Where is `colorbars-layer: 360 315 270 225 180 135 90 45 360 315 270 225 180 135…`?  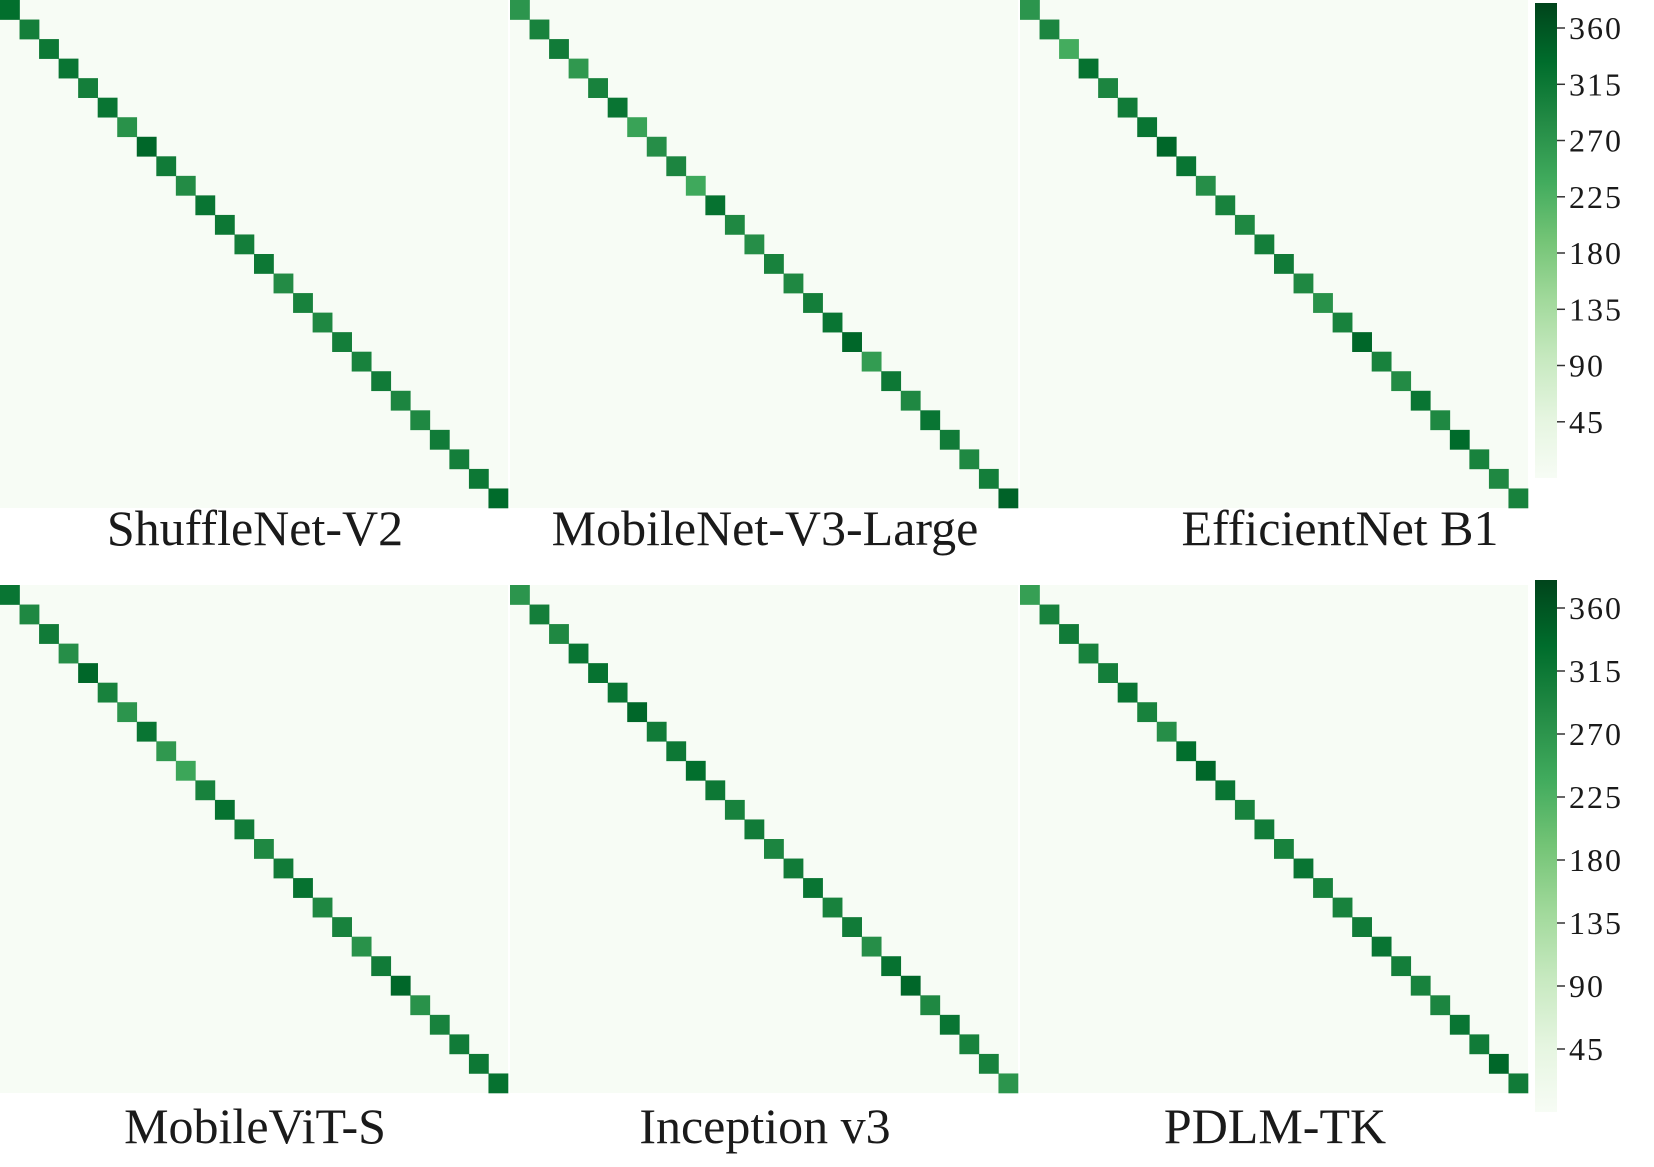
colorbars-layer: 360 315 270 225 180 135 90 45 360 315 270 225 180 135… is located at coordinates (1579, 557).